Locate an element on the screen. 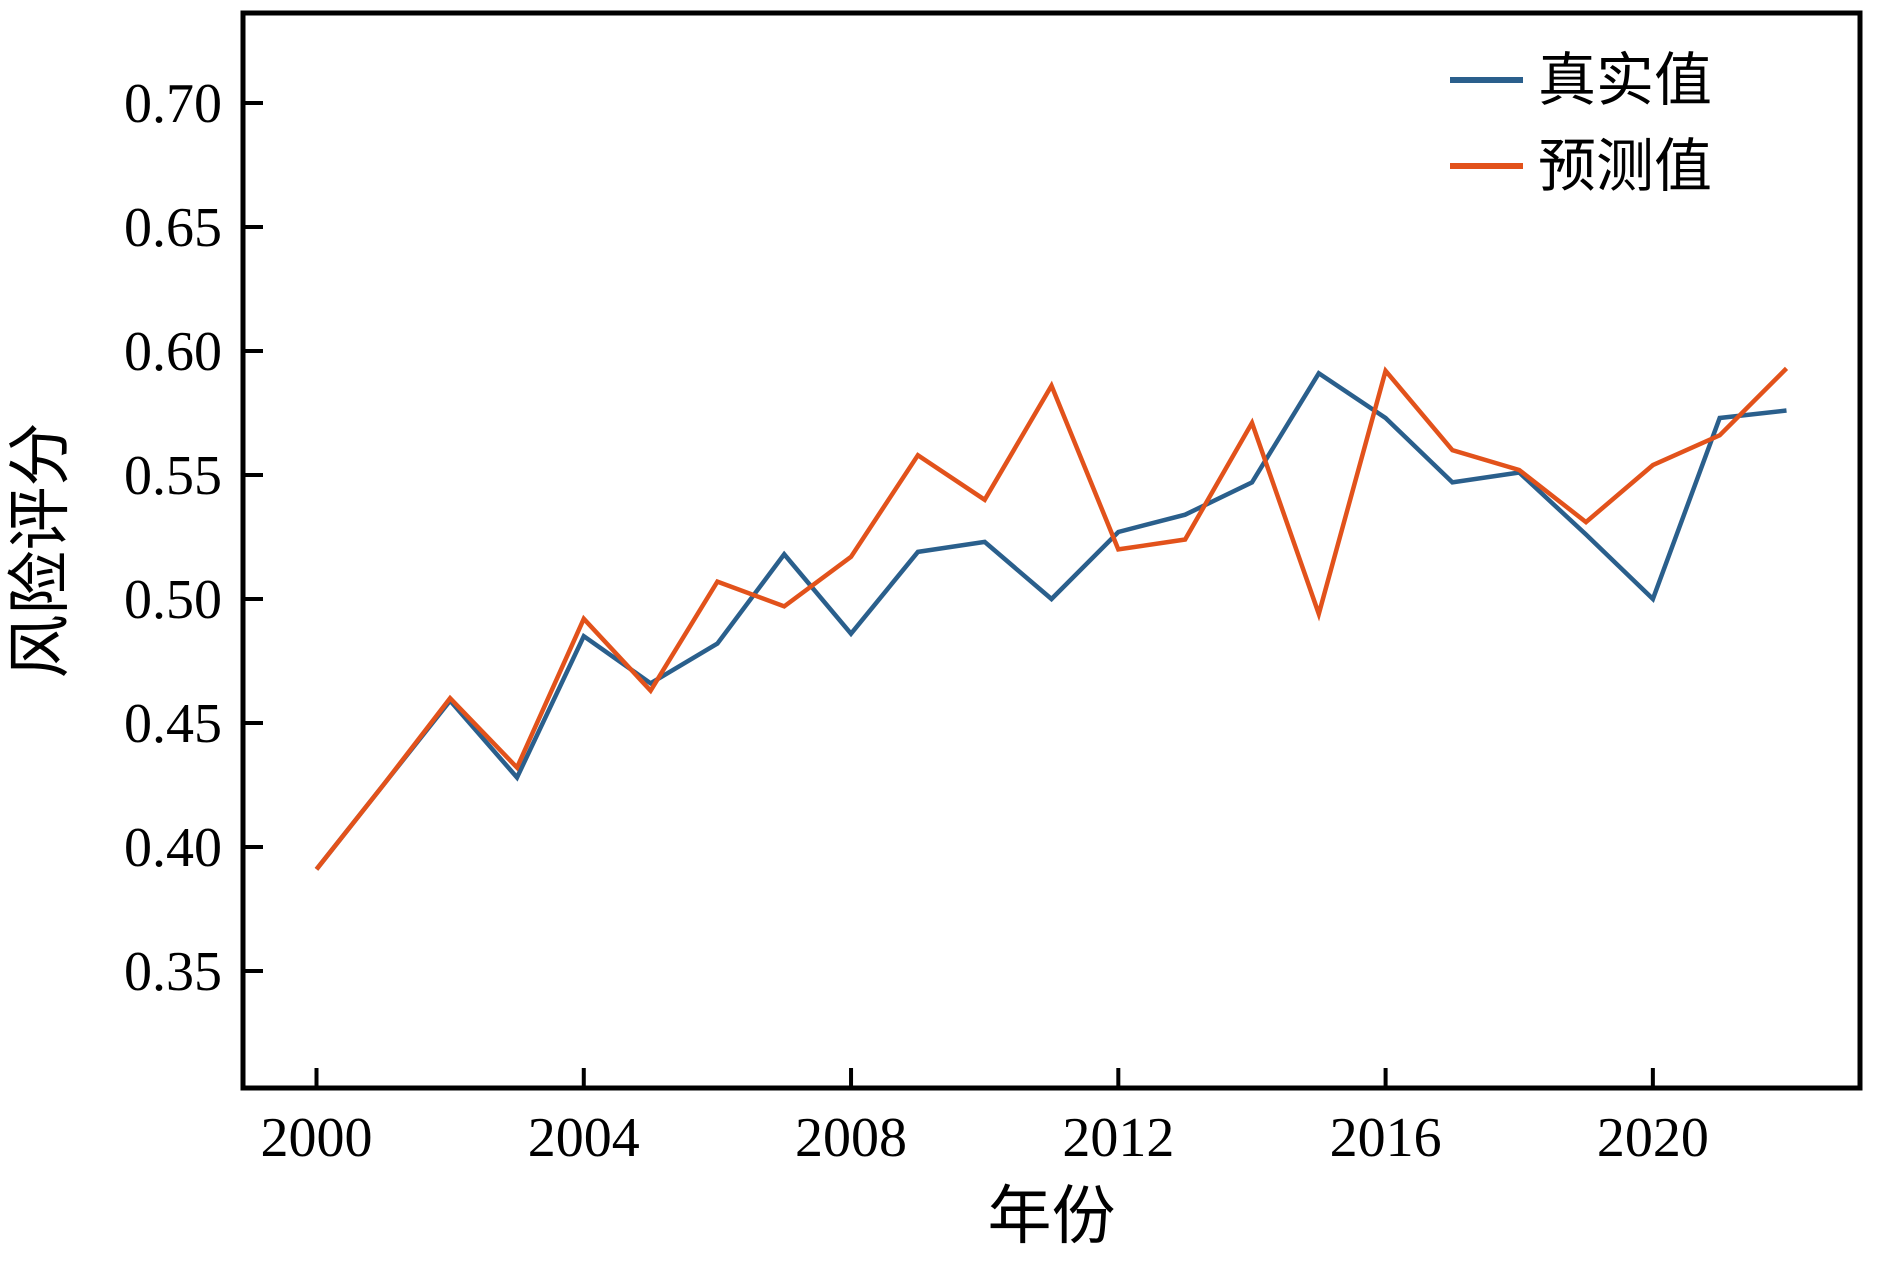 This screenshot has width=1888, height=1264. y-axis-ticks is located at coordinates (253, 537).